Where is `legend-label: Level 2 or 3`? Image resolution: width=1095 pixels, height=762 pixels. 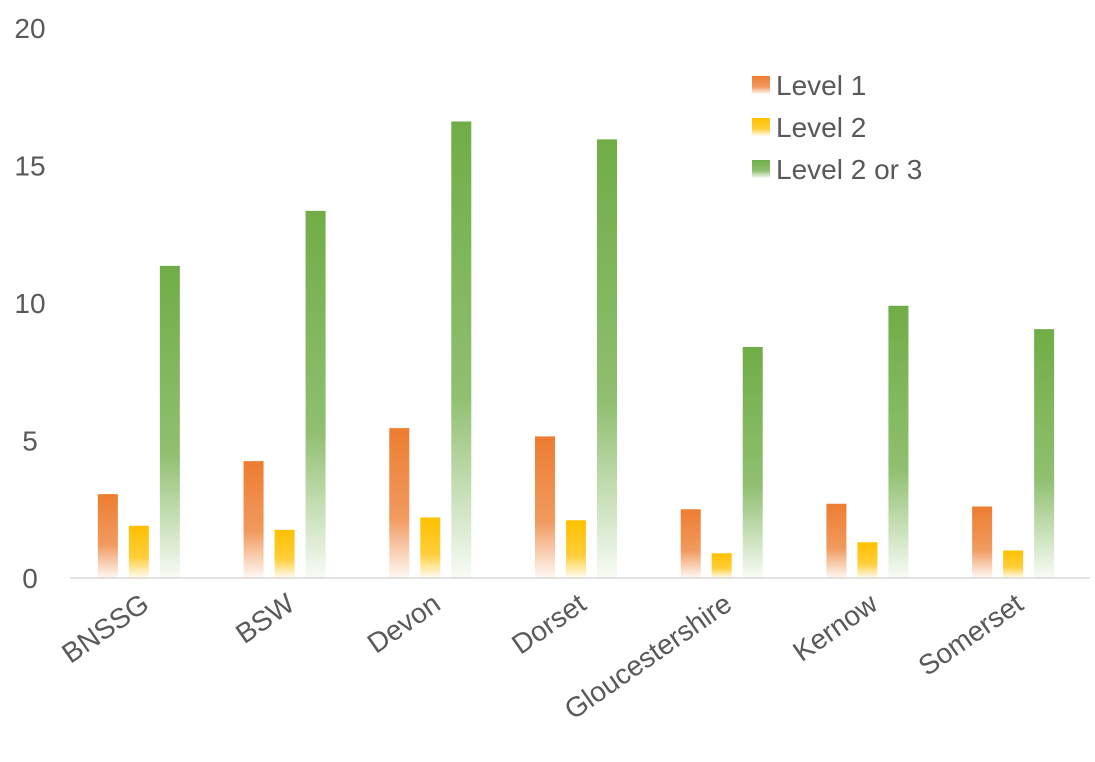
legend-label: Level 2 or 3 is located at coordinates (849, 169).